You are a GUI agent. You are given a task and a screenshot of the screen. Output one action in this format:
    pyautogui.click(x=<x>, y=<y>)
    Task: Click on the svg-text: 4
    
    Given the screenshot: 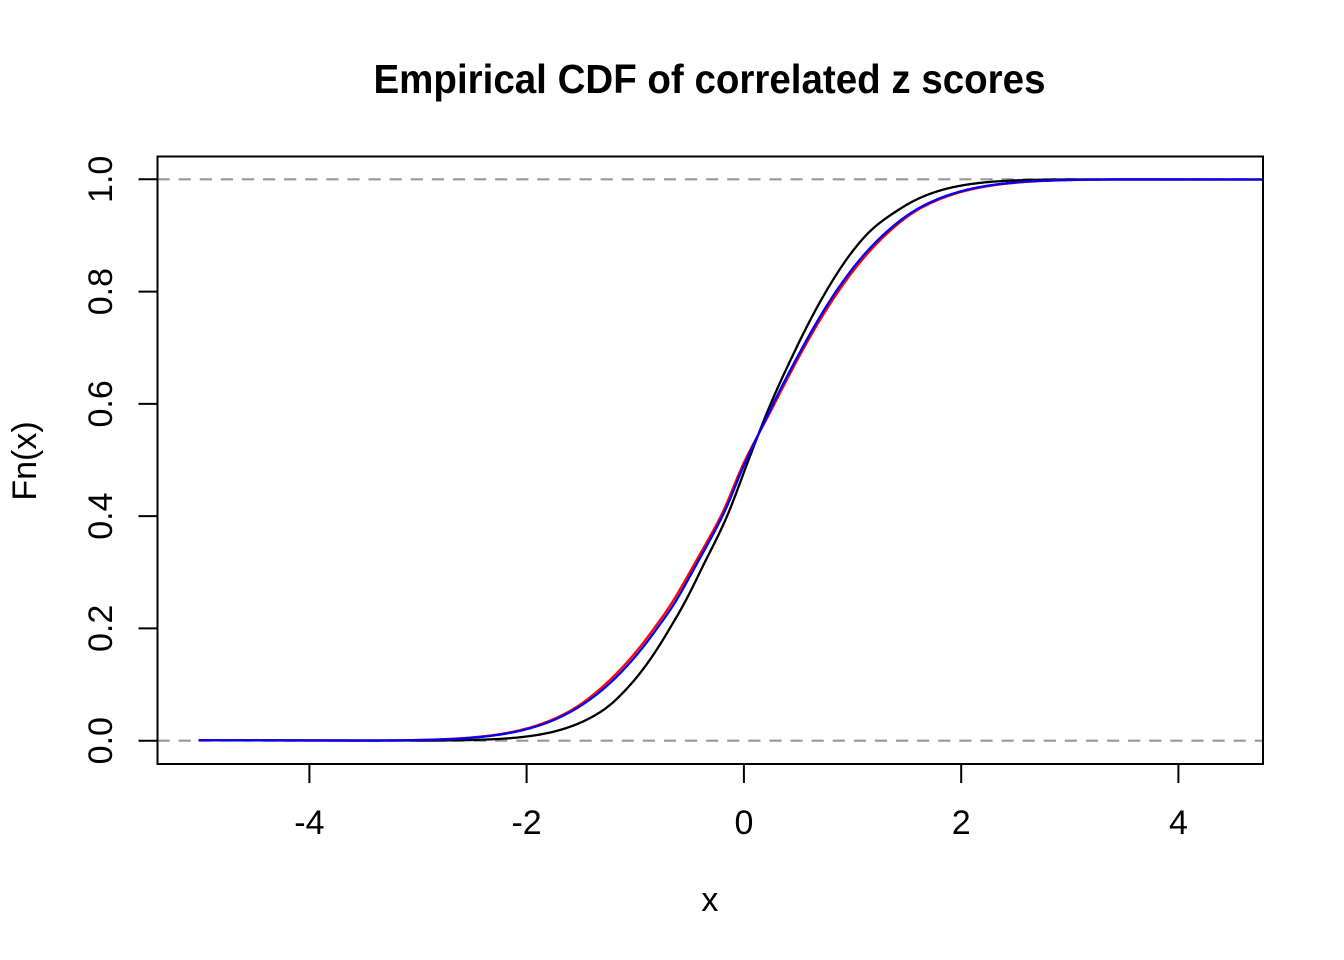 What is the action you would take?
    pyautogui.click(x=1178, y=823)
    